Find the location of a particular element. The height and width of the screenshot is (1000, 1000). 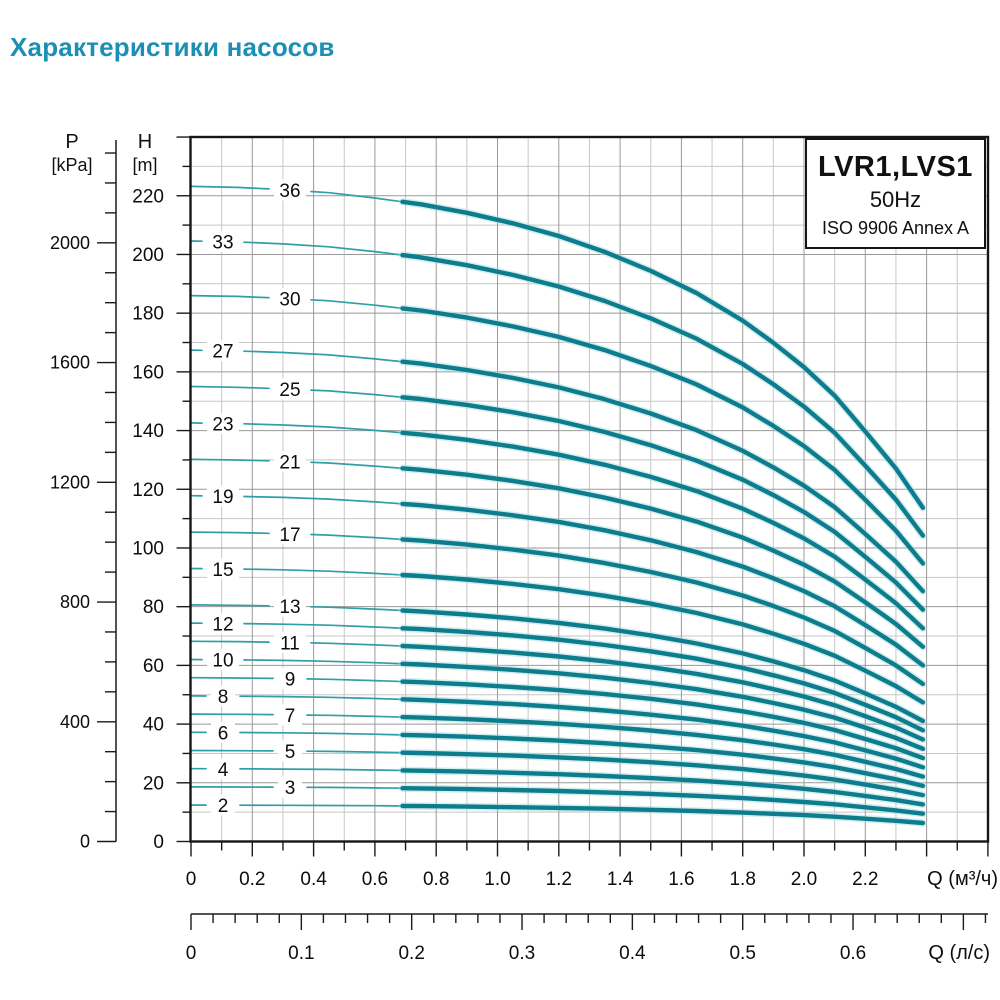

curve-label: 25 is located at coordinates (289, 390).